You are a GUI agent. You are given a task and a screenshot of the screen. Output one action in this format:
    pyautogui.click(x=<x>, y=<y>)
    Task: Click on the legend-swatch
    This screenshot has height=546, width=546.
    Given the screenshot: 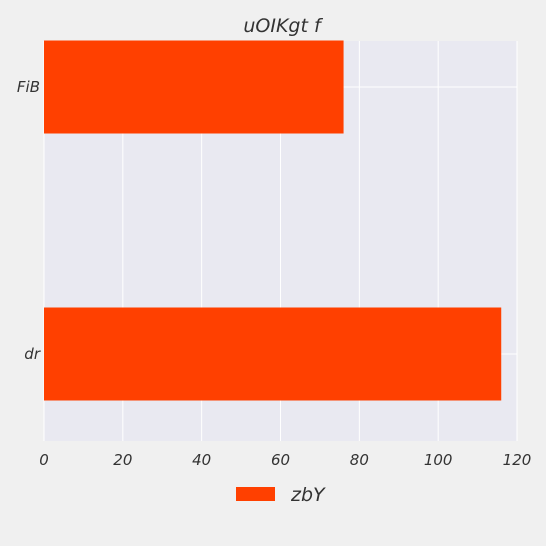 What is the action you would take?
    pyautogui.click(x=255, y=494)
    